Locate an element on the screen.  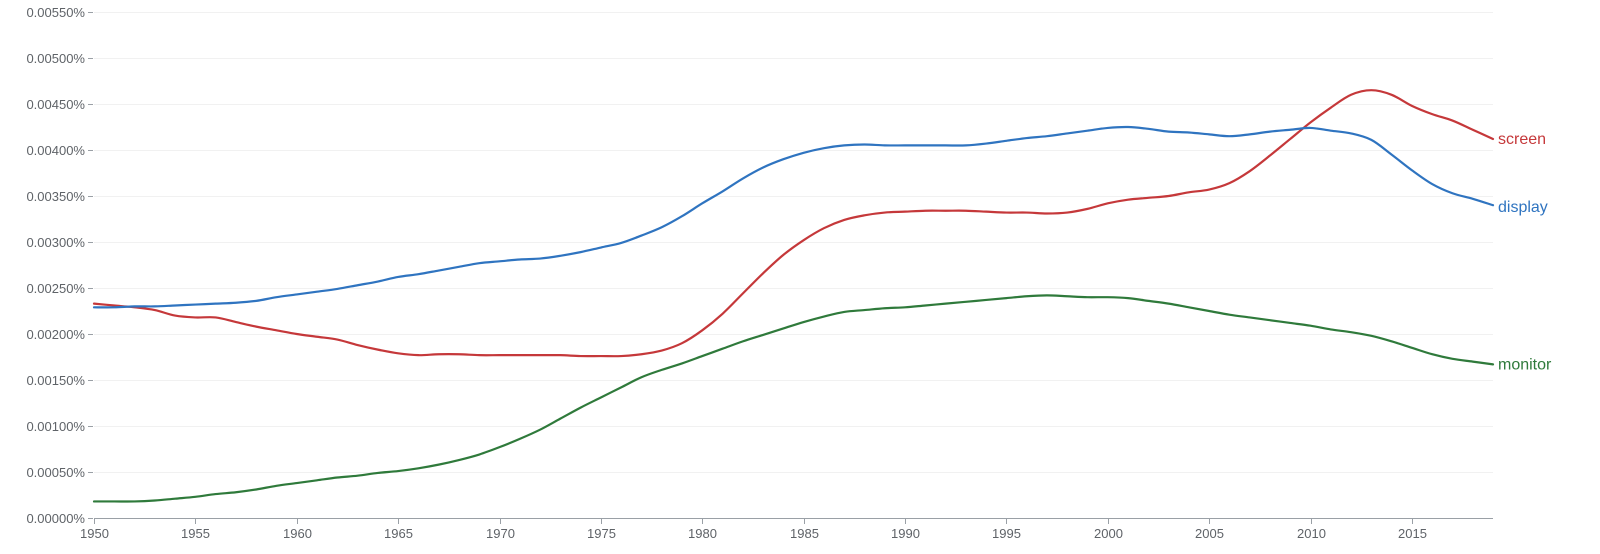
y-tick-label: 0.00350% is located at coordinates (55, 196).